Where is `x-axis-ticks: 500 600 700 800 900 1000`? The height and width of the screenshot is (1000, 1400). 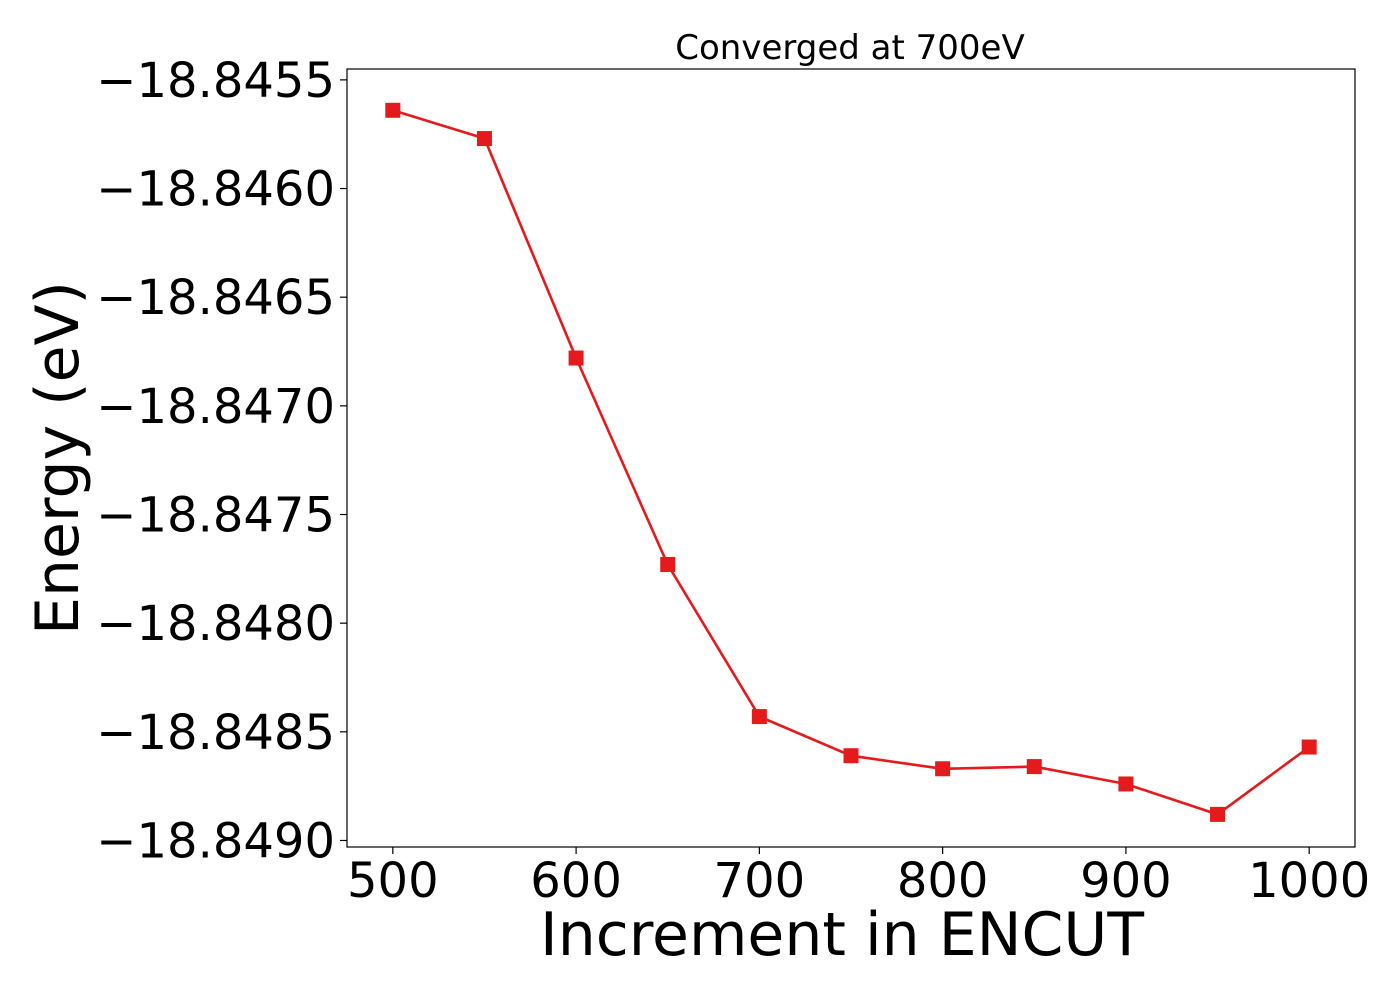 x-axis-ticks: 500 600 700 800 900 1000 is located at coordinates (858, 878).